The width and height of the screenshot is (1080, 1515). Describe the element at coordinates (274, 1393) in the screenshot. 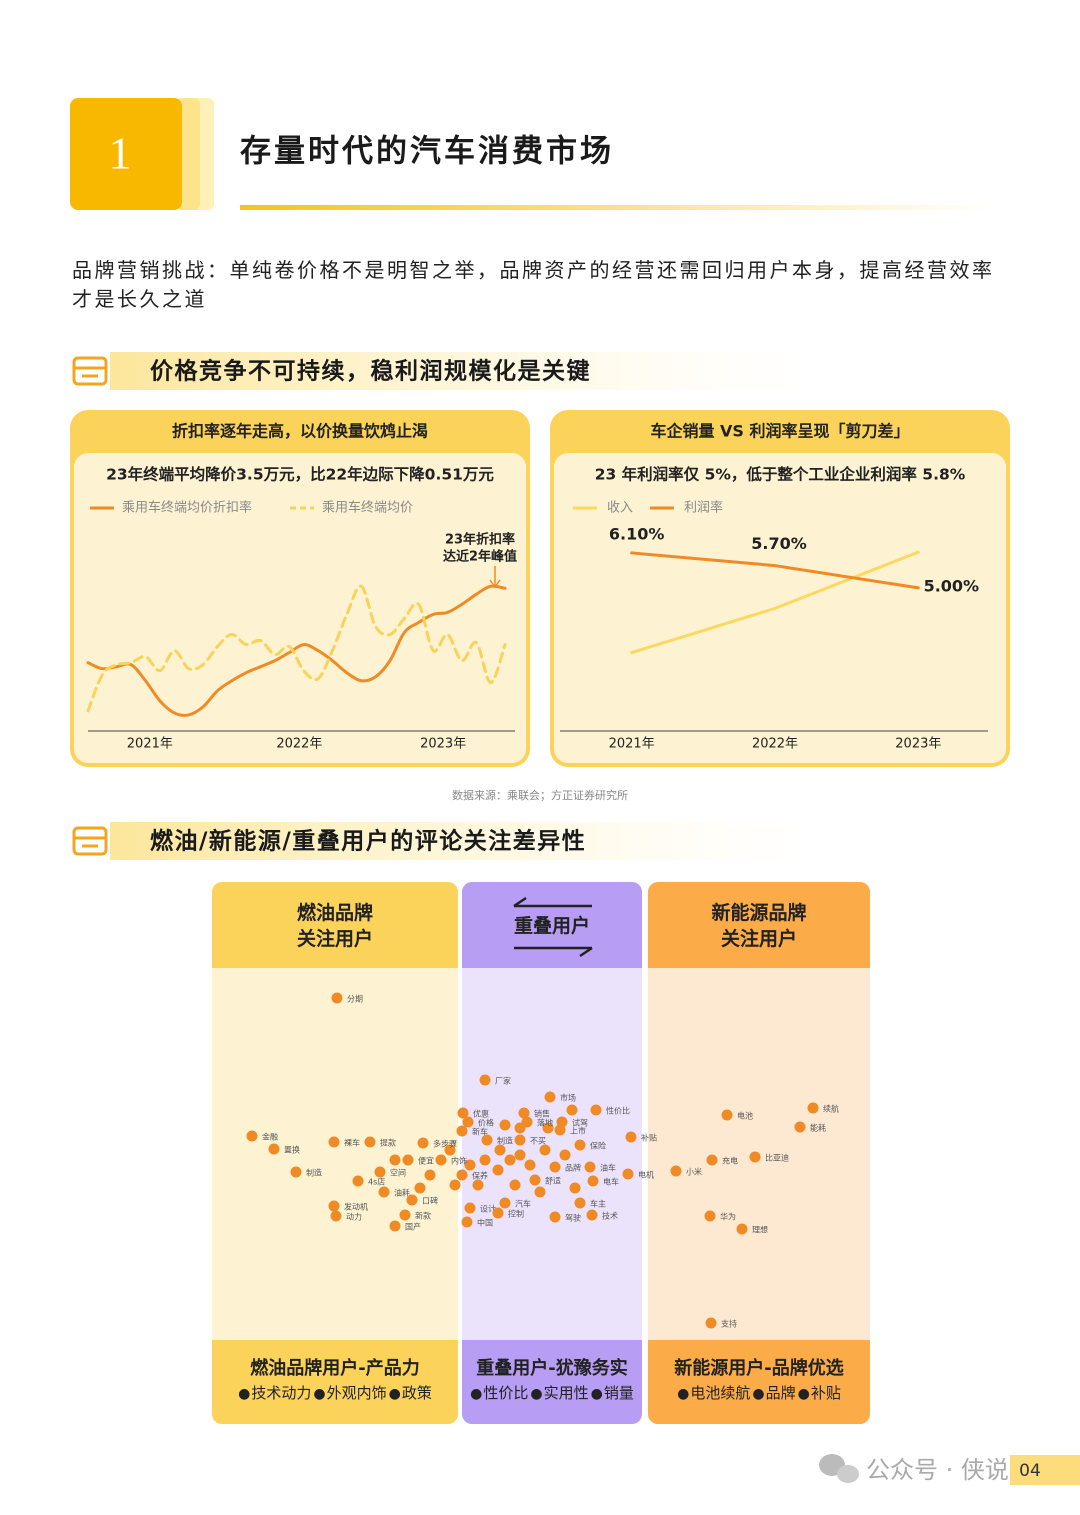

I see `column-tag: 技术动力` at that location.